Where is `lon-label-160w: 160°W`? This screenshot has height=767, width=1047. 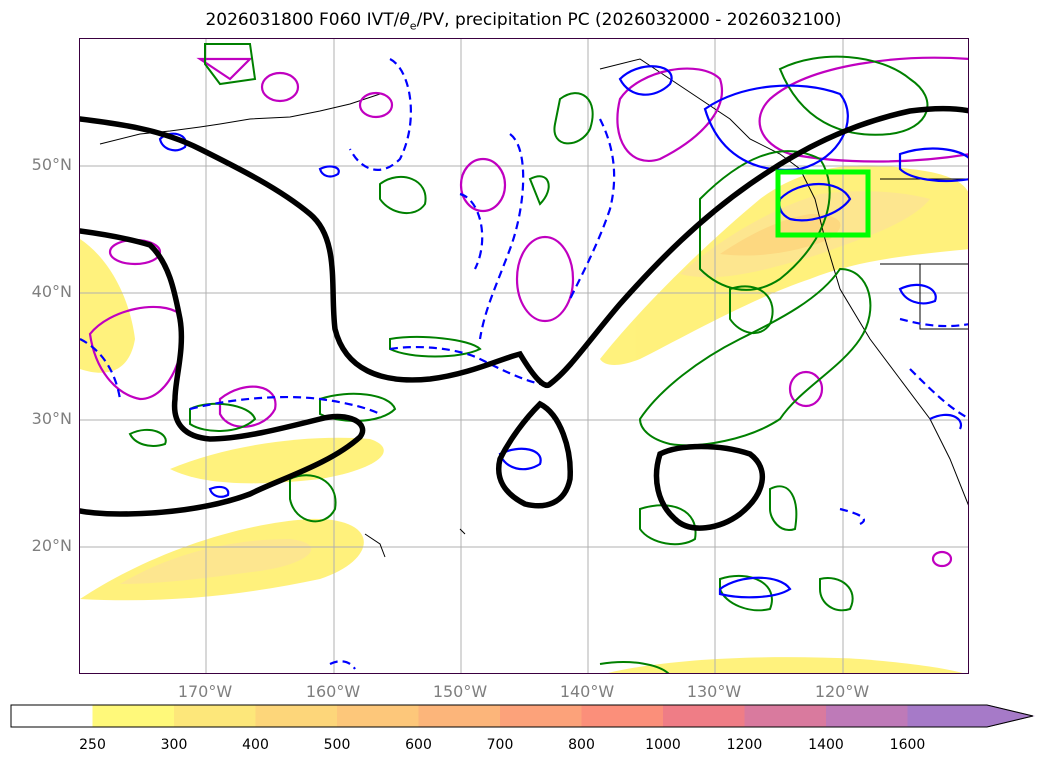
lon-label-160w: 160°W is located at coordinates (333, 691).